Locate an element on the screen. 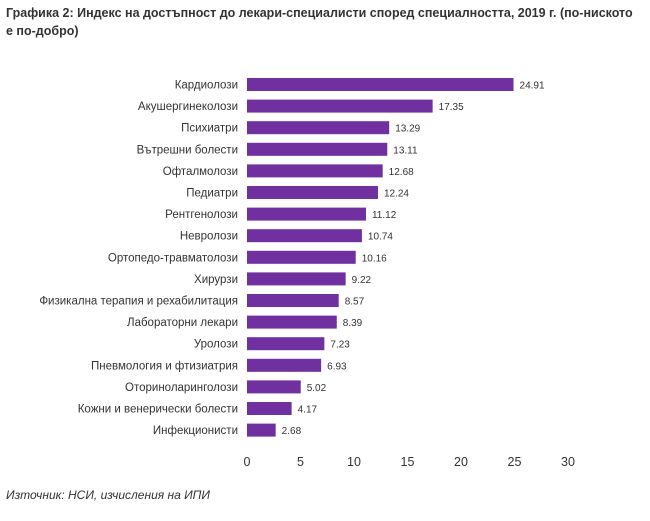  category-label: Физикална терапия и рехабилитация is located at coordinates (138, 302).